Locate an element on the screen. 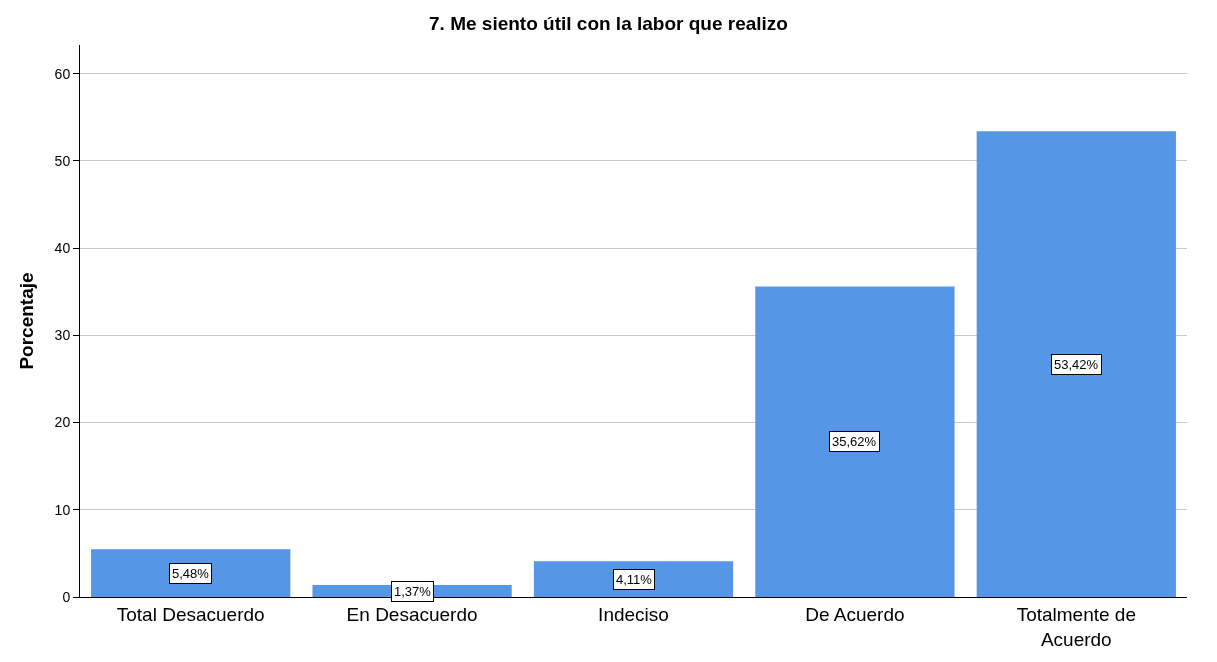  y-tick-label: 60 is located at coordinates (62, 73).